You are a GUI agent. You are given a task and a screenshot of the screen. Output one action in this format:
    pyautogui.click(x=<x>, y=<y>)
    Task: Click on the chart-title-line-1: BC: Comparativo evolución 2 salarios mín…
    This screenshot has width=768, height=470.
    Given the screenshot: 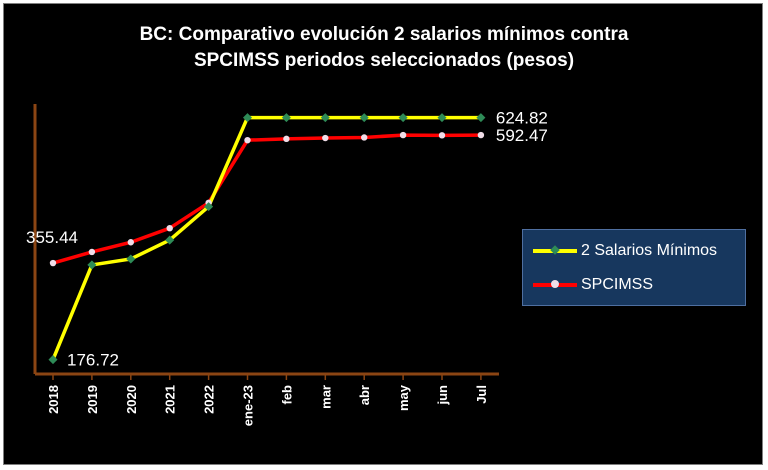 What is the action you would take?
    pyautogui.click(x=384, y=34)
    